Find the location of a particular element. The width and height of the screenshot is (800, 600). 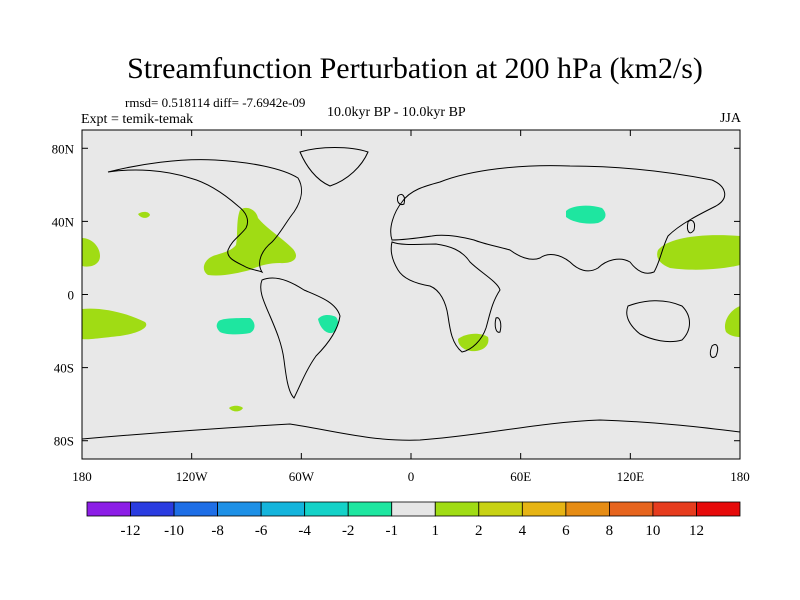

colorbar-label: -10 is located at coordinates (174, 531).